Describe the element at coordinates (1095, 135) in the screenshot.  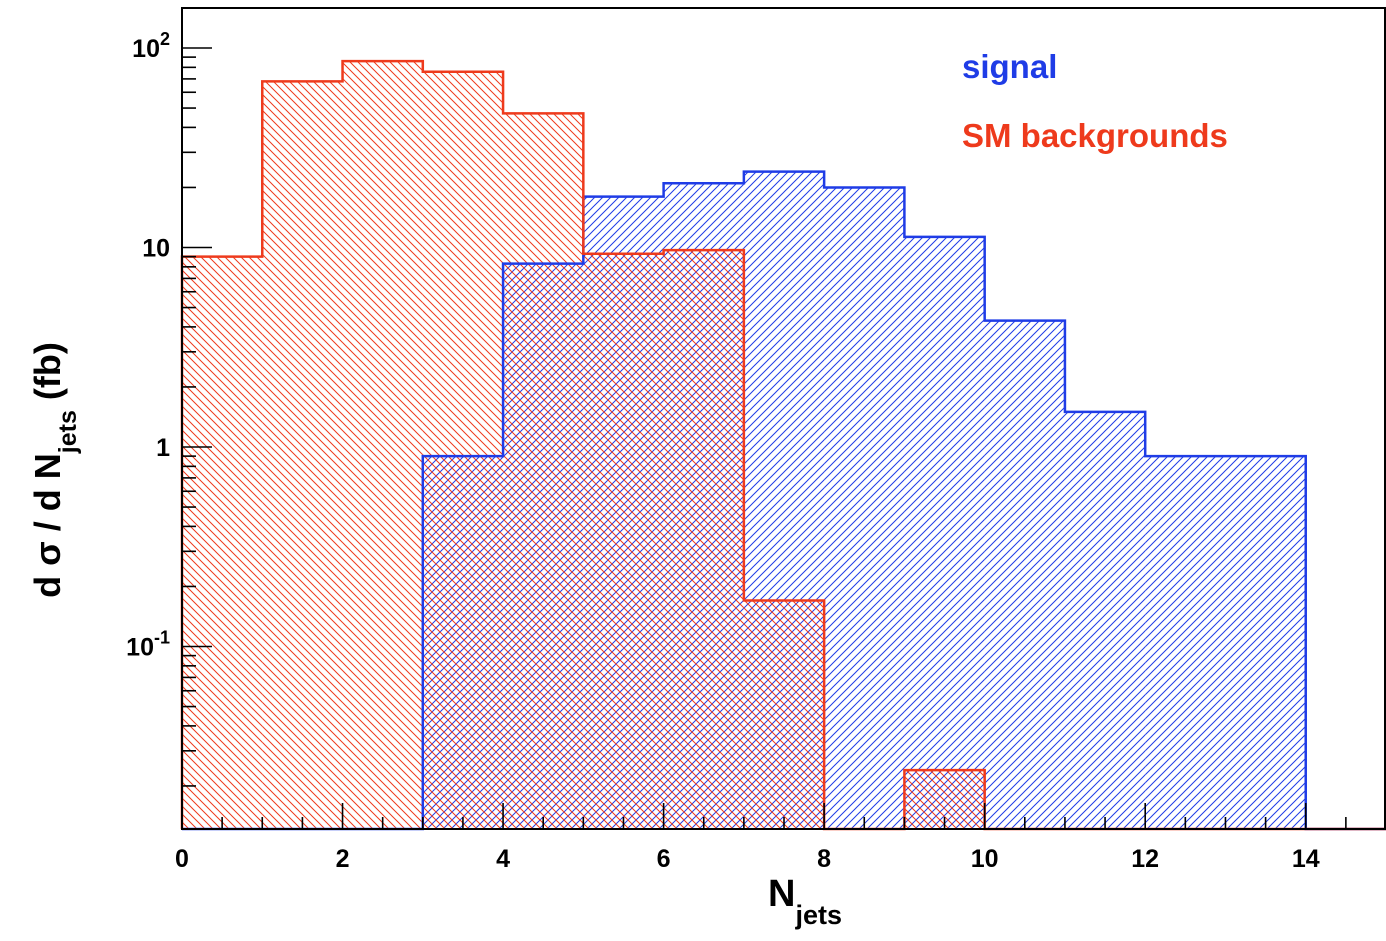
I see `legend-entry-sm-backgrounds: SM backgrounds` at that location.